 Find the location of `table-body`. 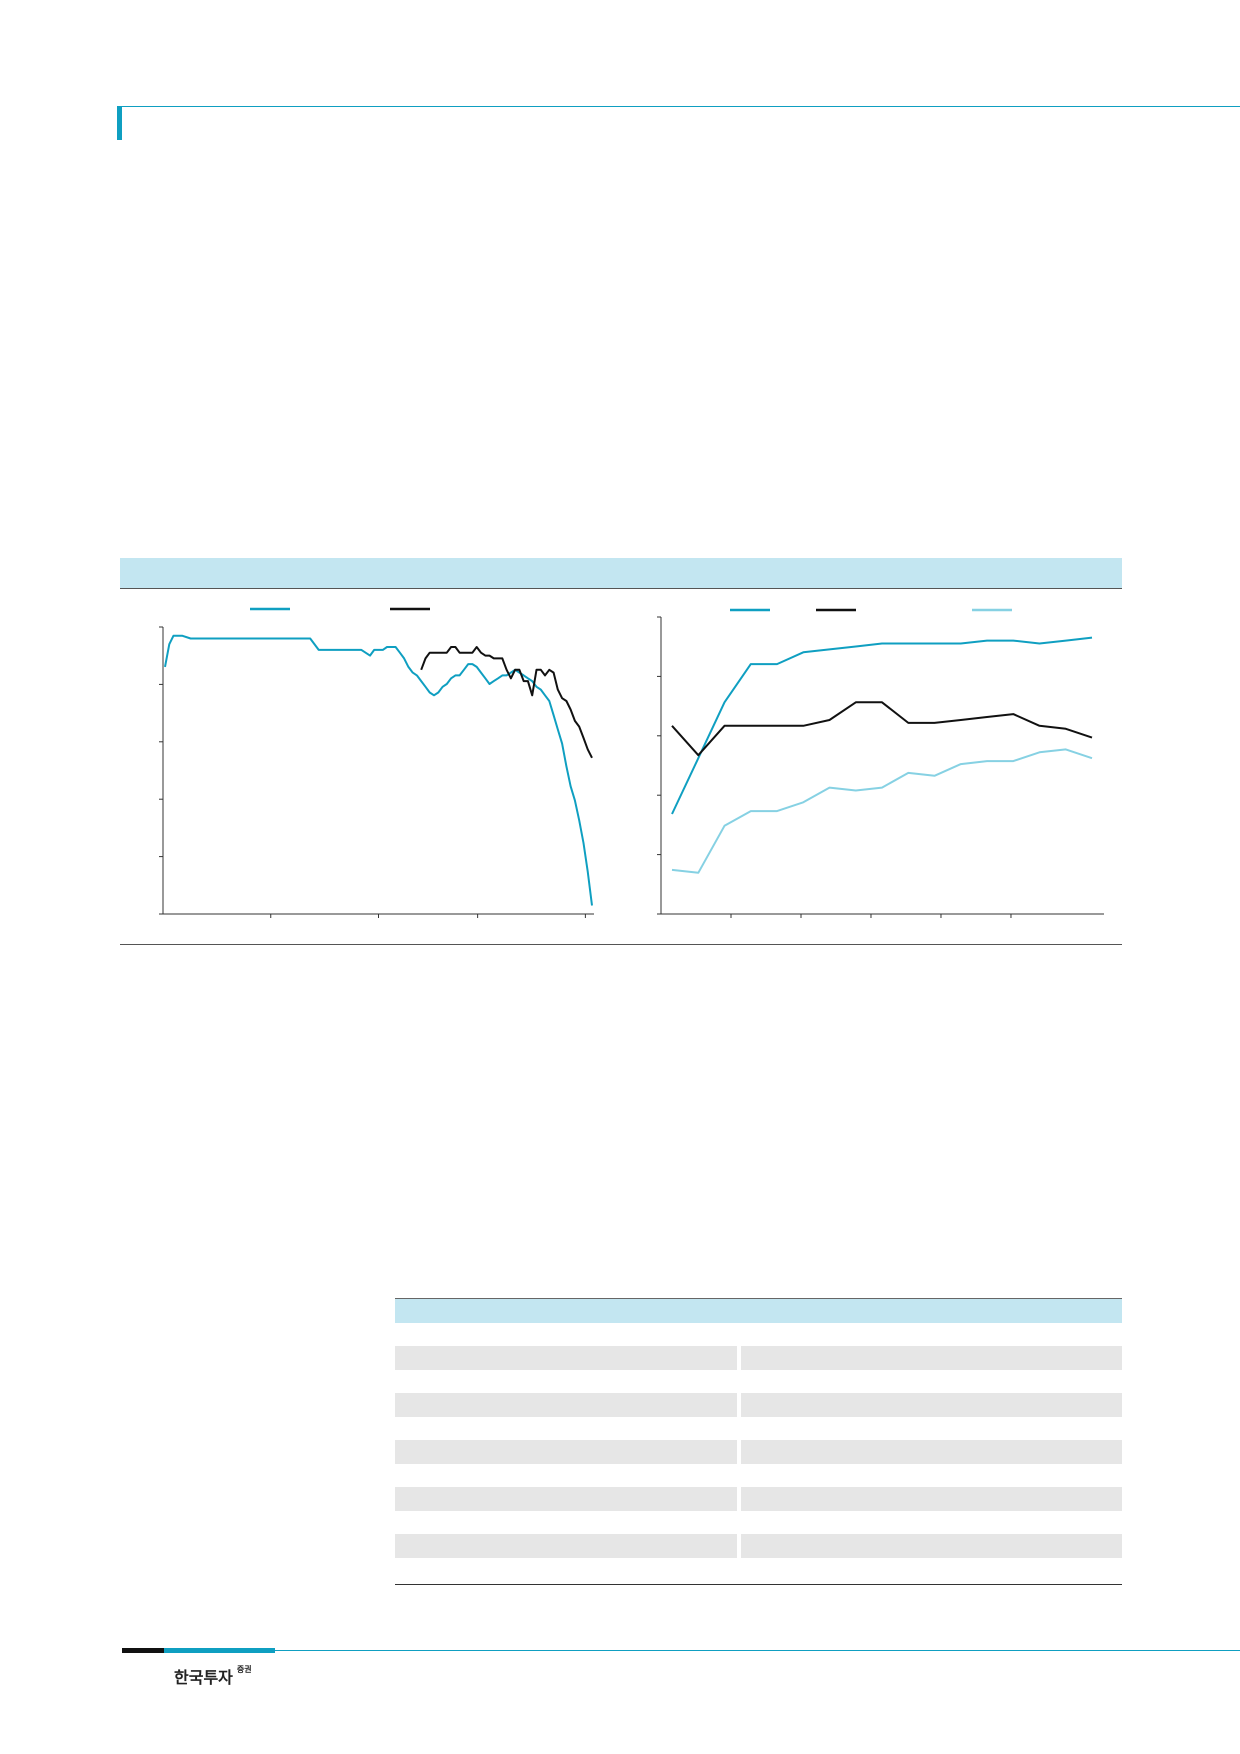

table-body is located at coordinates (758, 1452).